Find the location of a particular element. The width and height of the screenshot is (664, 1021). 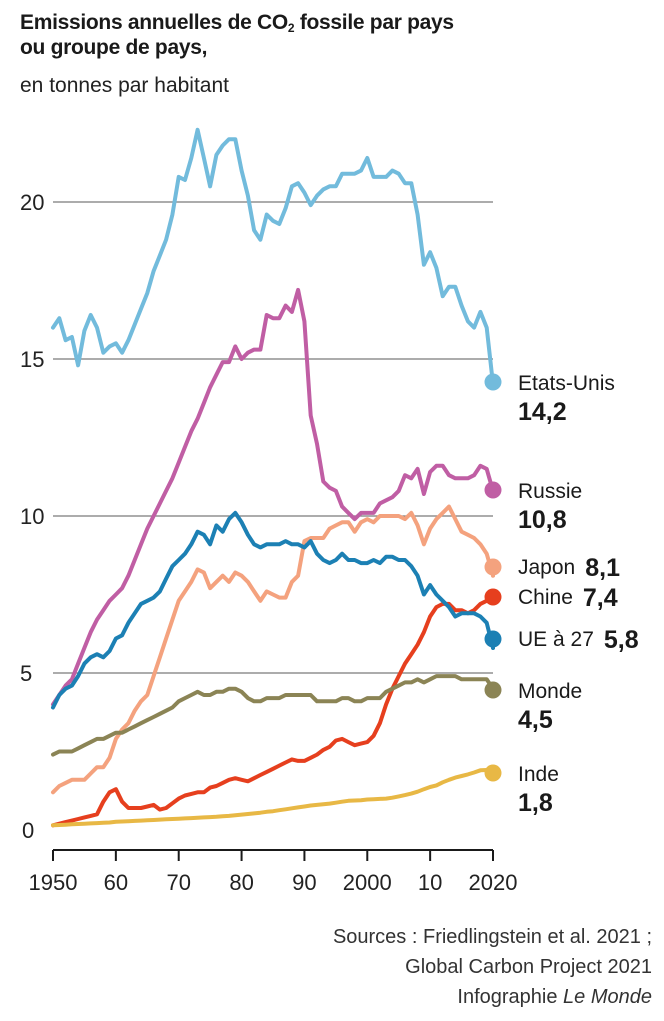

end-dot-russie is located at coordinates (493, 490).